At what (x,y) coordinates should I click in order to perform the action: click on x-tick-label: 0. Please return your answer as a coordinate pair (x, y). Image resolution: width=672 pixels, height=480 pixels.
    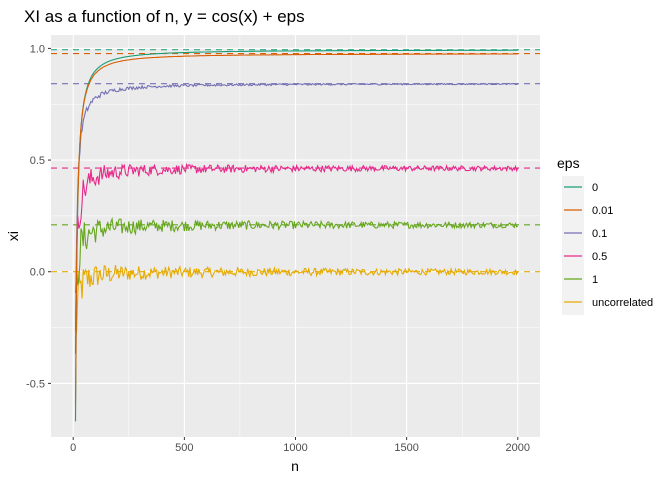
    Looking at the image, I should click on (73, 448).